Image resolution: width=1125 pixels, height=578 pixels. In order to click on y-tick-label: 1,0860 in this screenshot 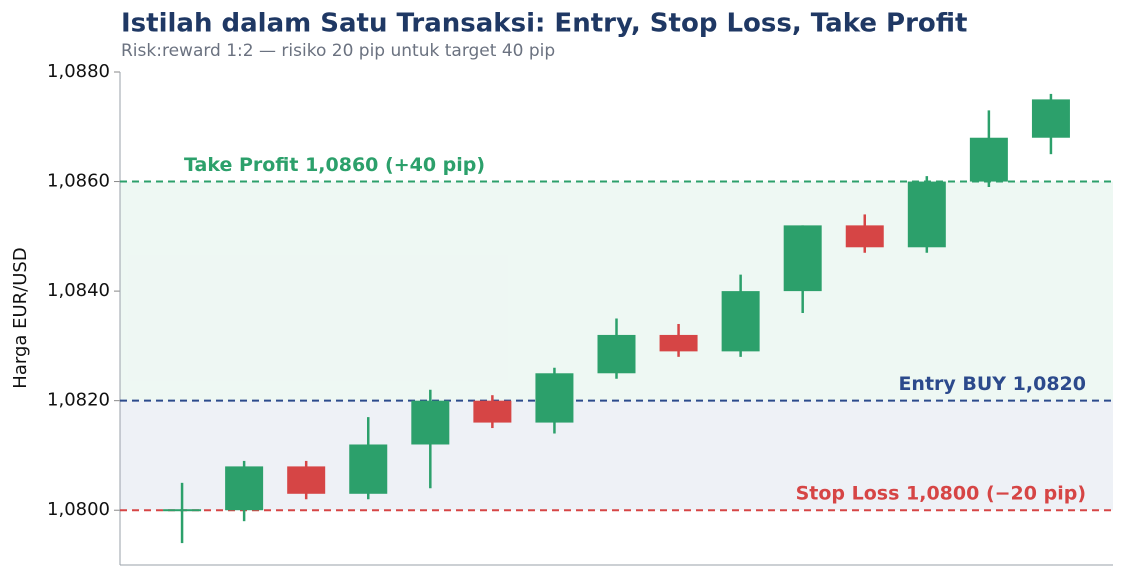, I will do `click(78, 181)`.